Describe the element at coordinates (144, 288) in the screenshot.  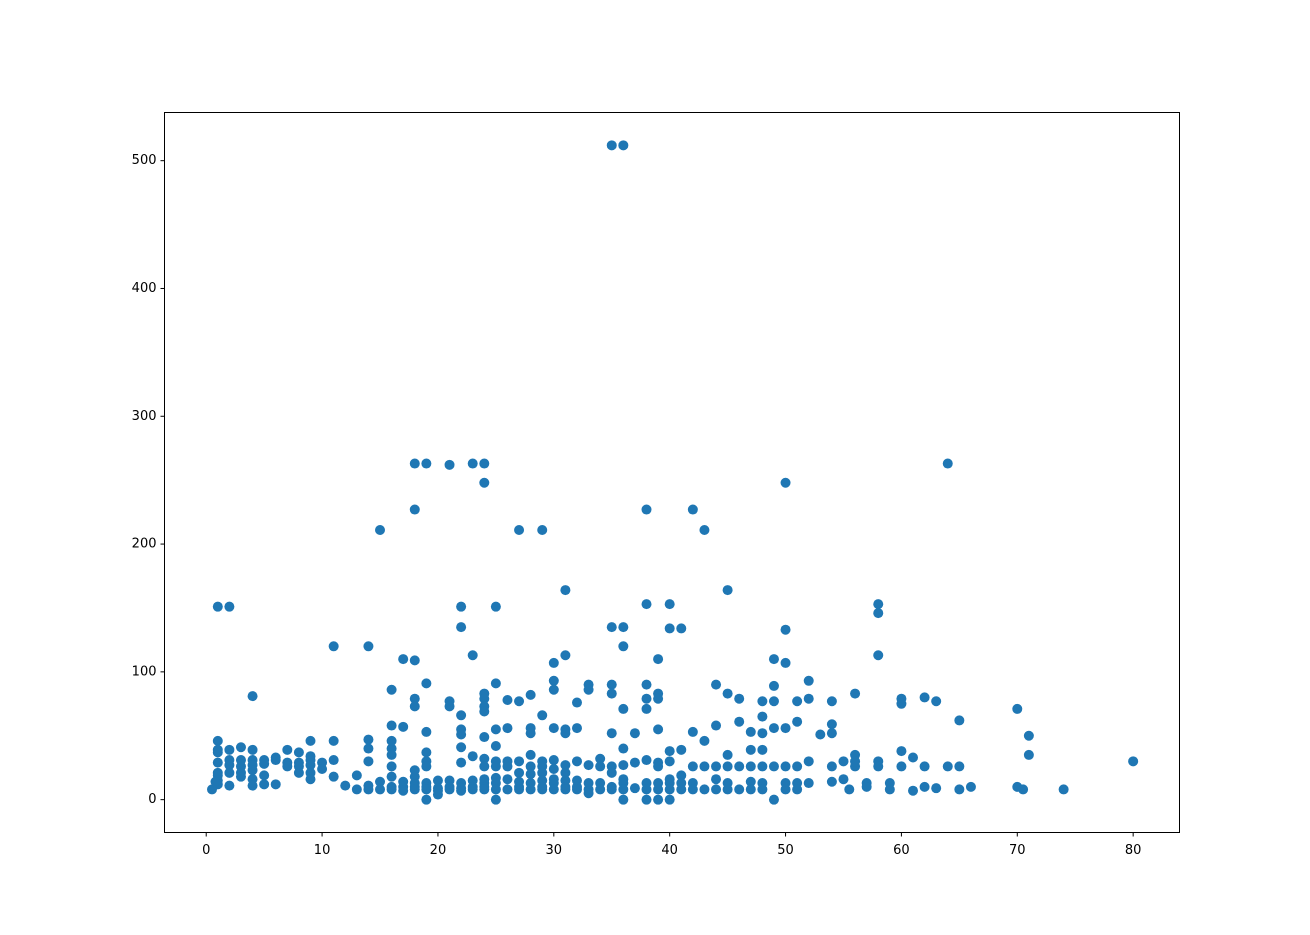
I see `y-tick-label: 400` at that location.